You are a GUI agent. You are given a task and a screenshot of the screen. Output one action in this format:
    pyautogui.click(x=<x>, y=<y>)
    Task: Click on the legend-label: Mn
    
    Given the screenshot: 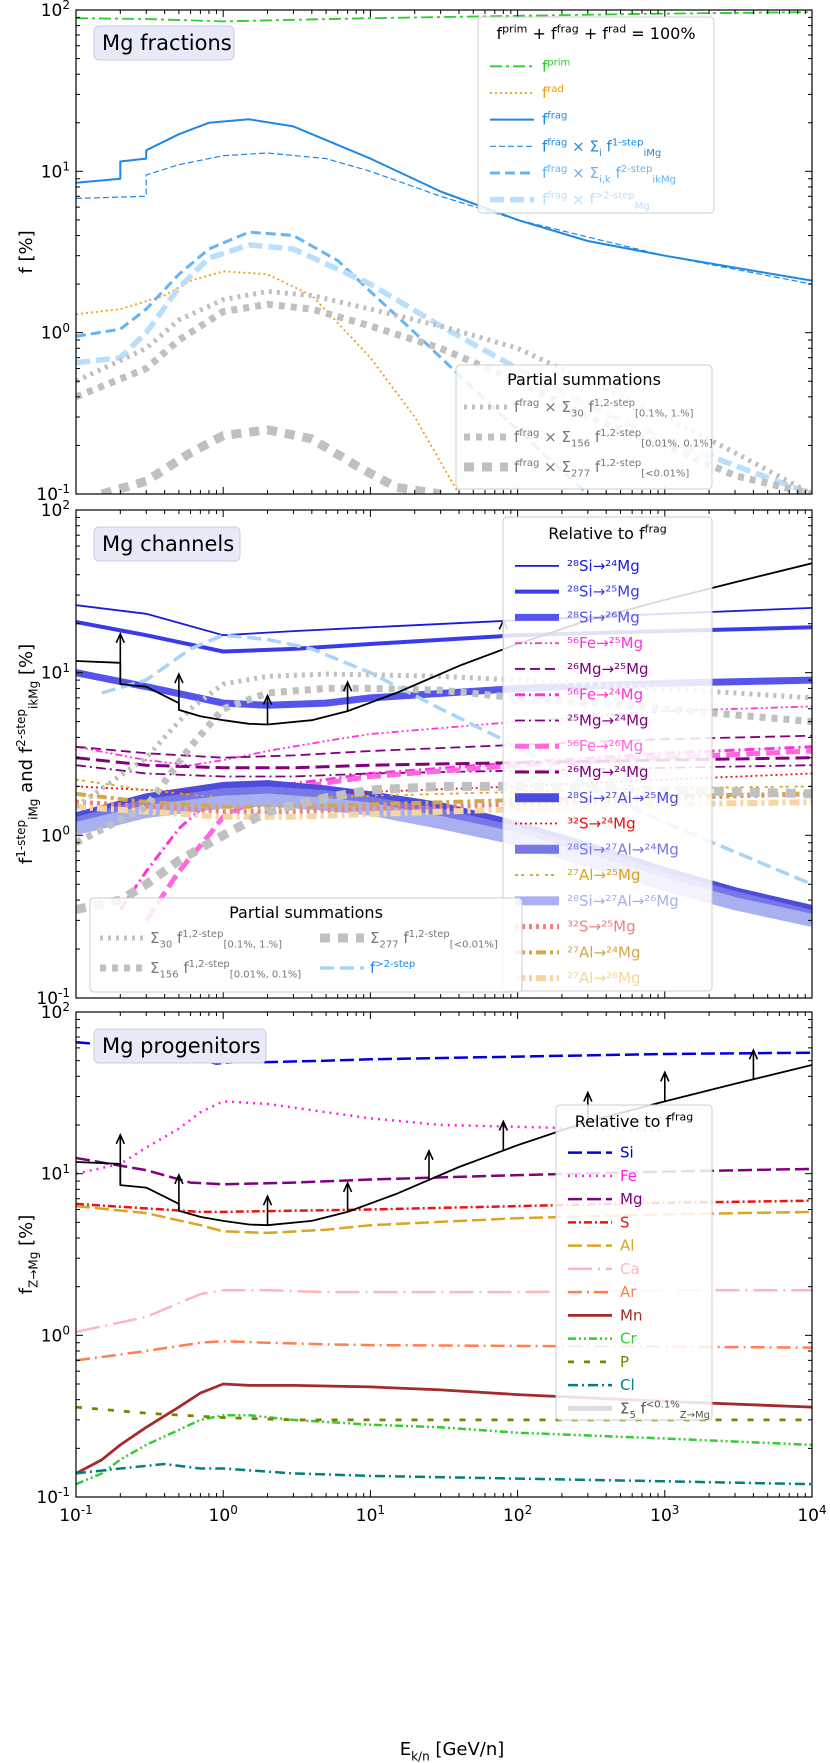 What is the action you would take?
    pyautogui.click(x=631, y=1315)
    